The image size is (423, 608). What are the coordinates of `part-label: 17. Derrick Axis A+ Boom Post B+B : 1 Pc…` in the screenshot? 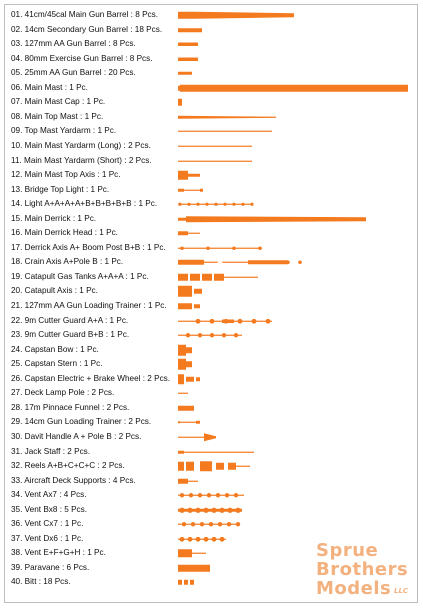 It's located at (88, 247).